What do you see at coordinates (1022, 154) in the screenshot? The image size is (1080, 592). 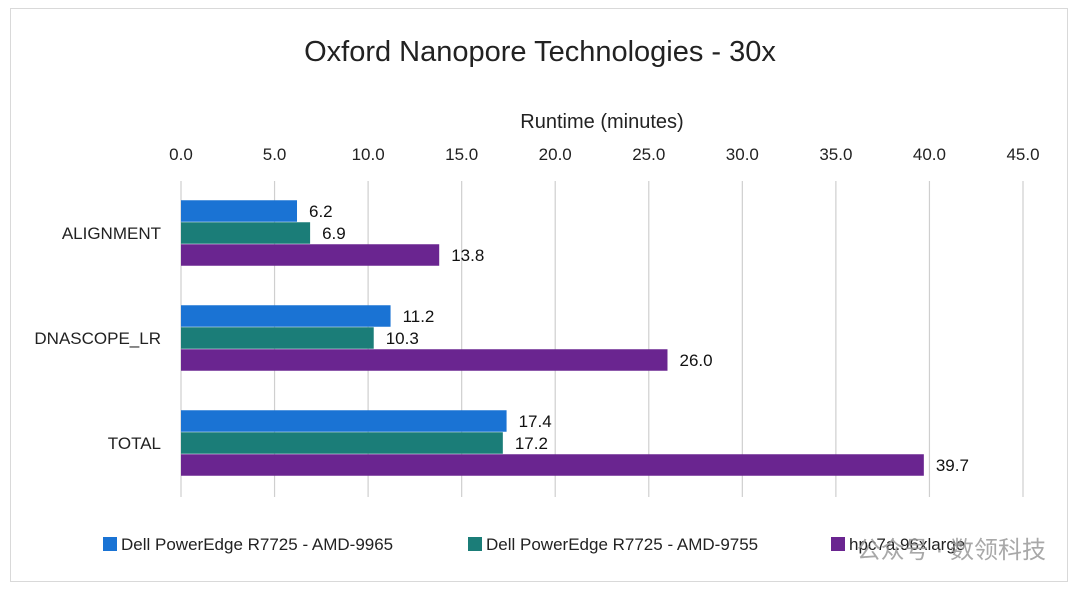 I see `x-tick-label: 45.0` at bounding box center [1022, 154].